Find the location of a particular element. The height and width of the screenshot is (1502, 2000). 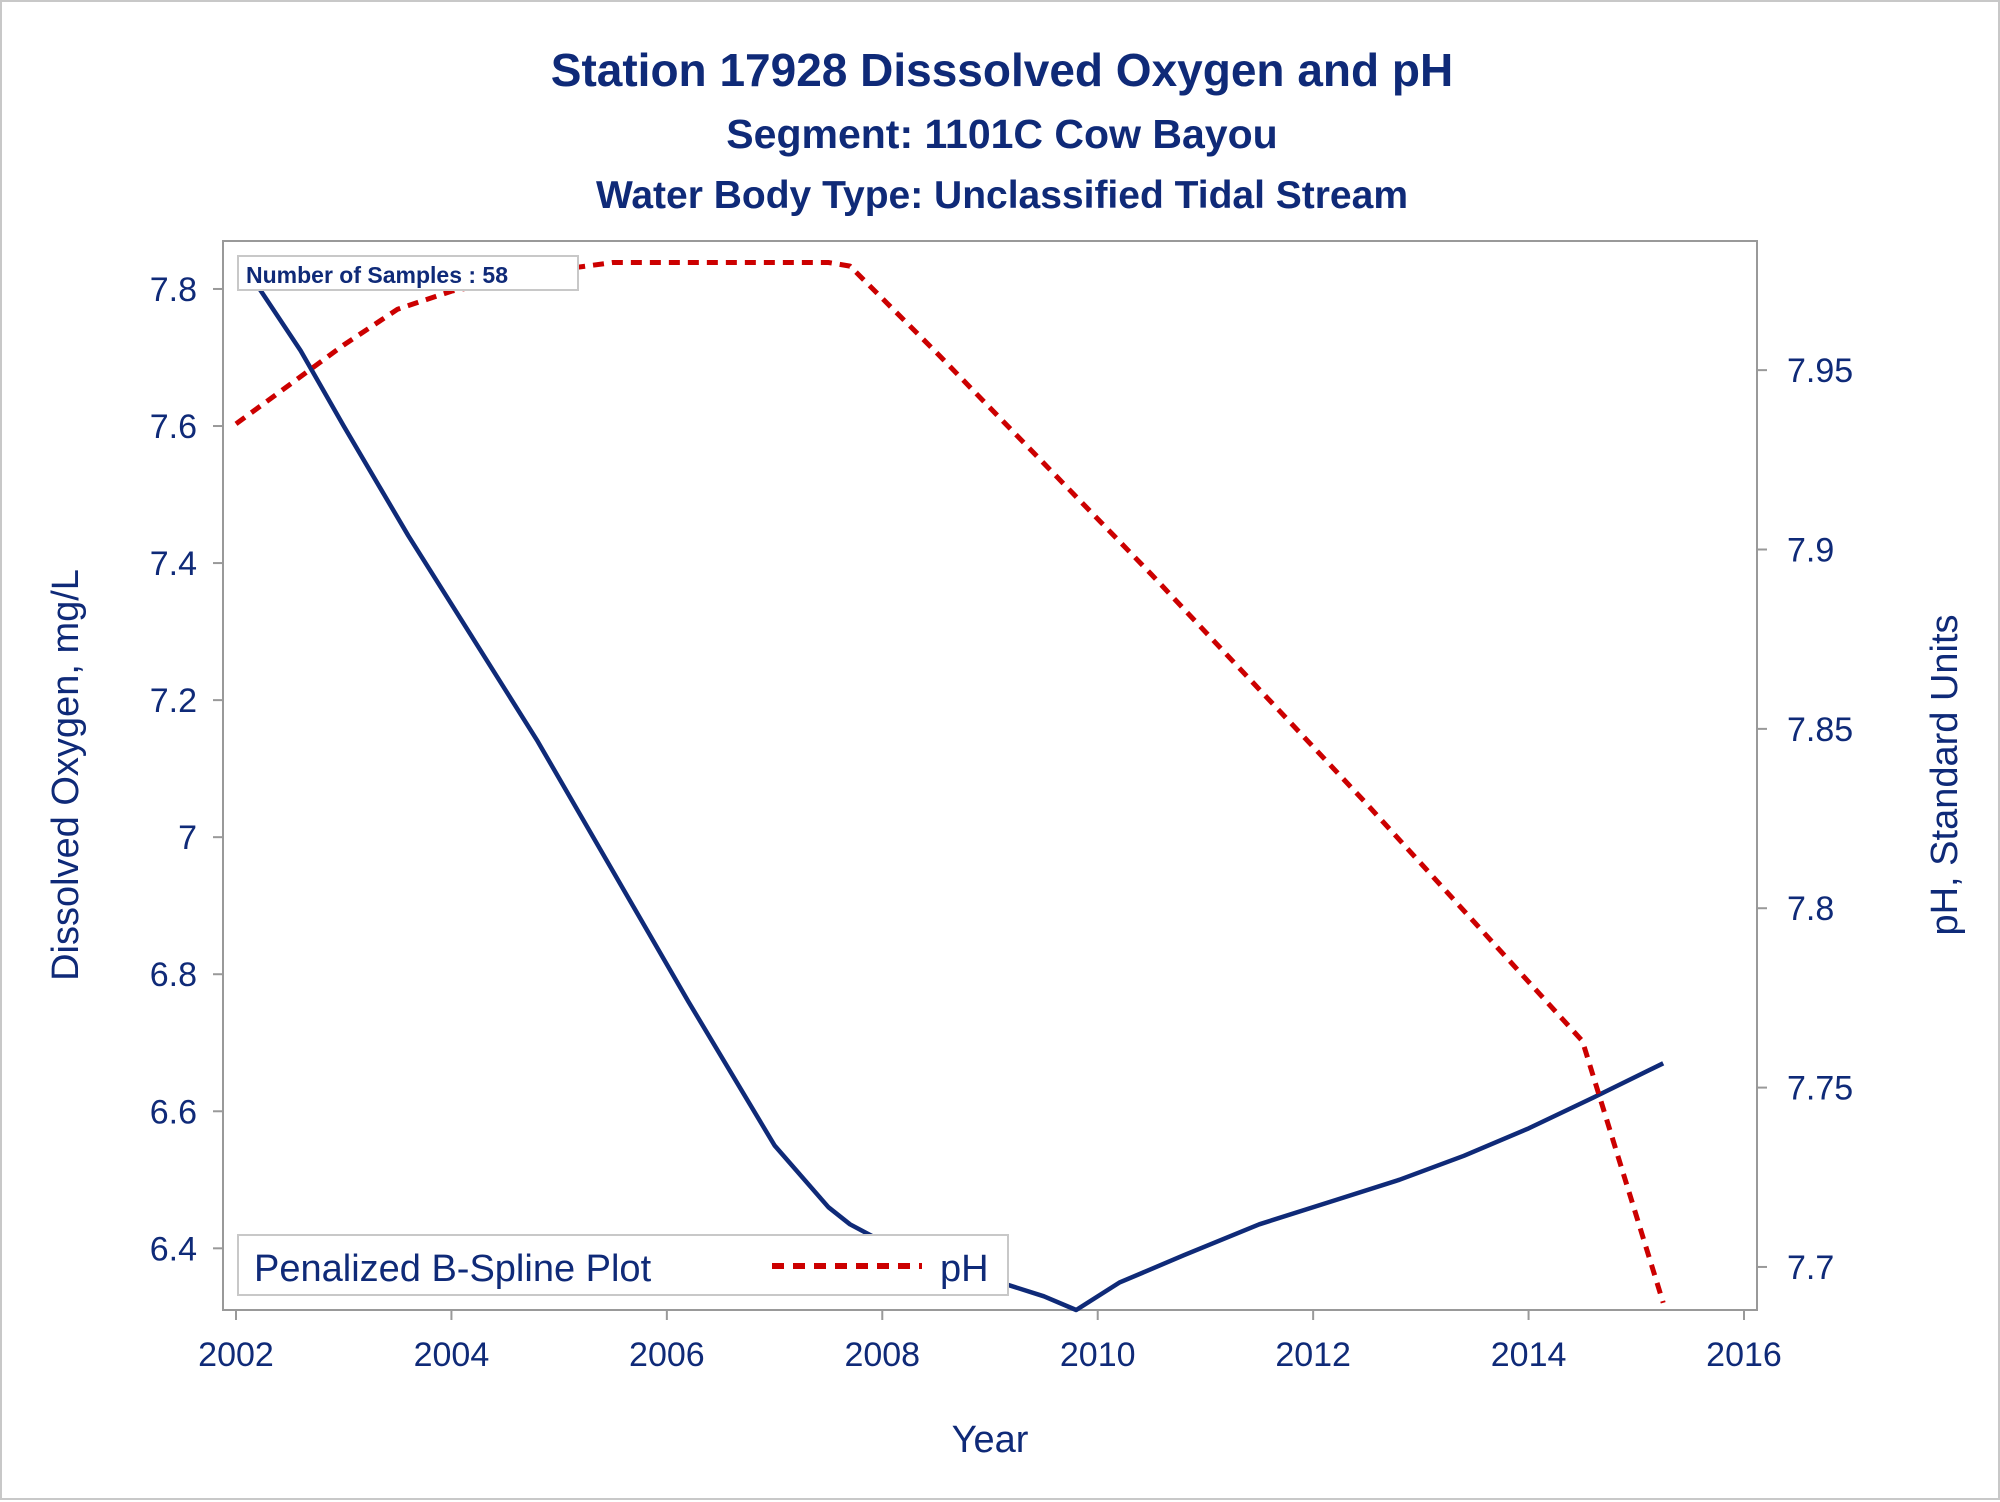

y2-axis-label: pH, Standard Units is located at coordinates (1945, 774).